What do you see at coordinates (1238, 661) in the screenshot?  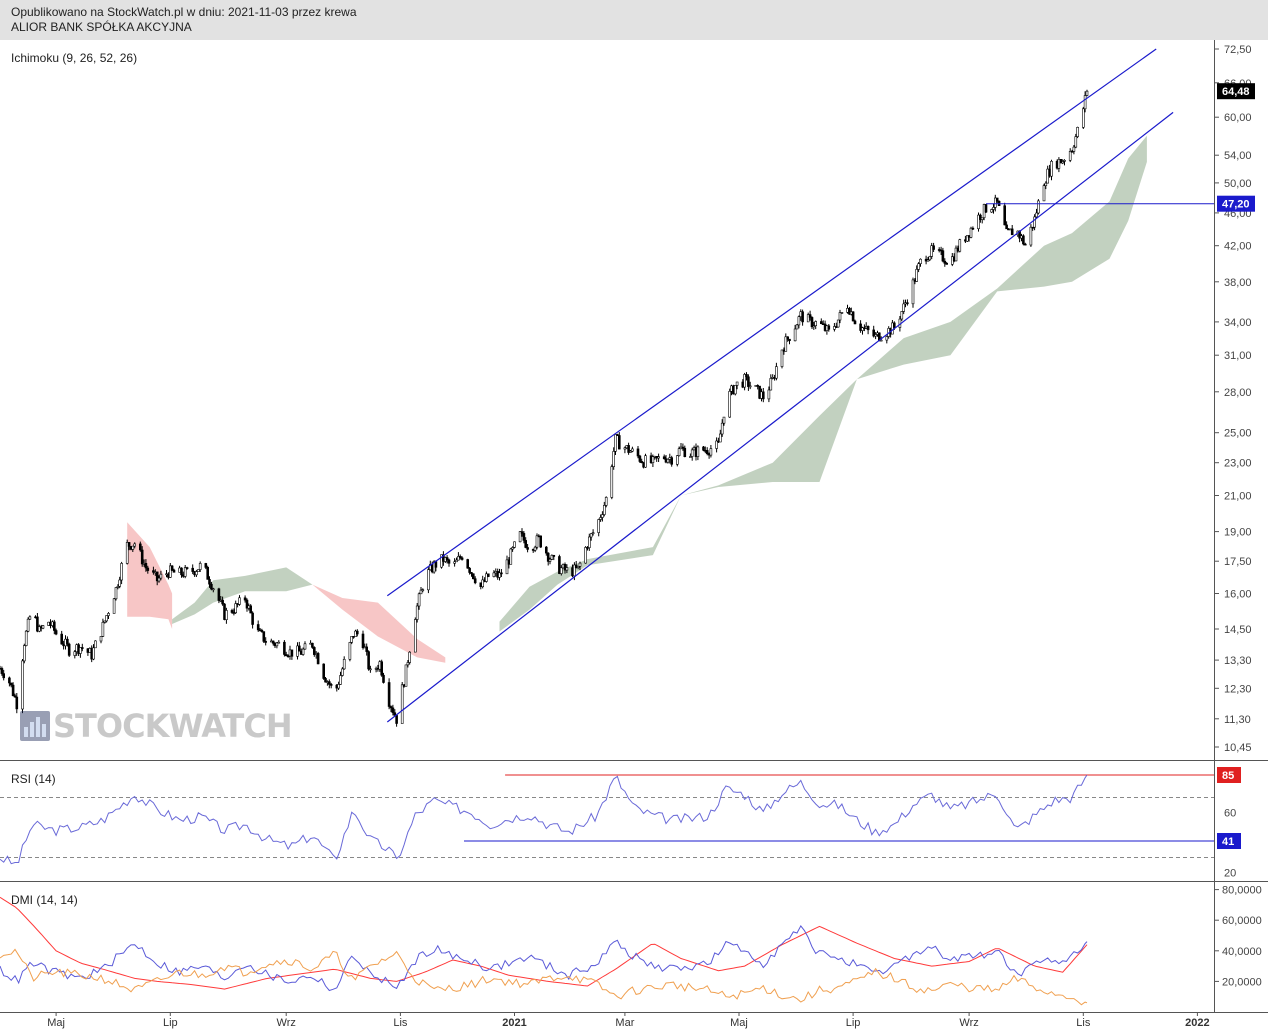 I see `price-tick-label: 13,30` at bounding box center [1238, 661].